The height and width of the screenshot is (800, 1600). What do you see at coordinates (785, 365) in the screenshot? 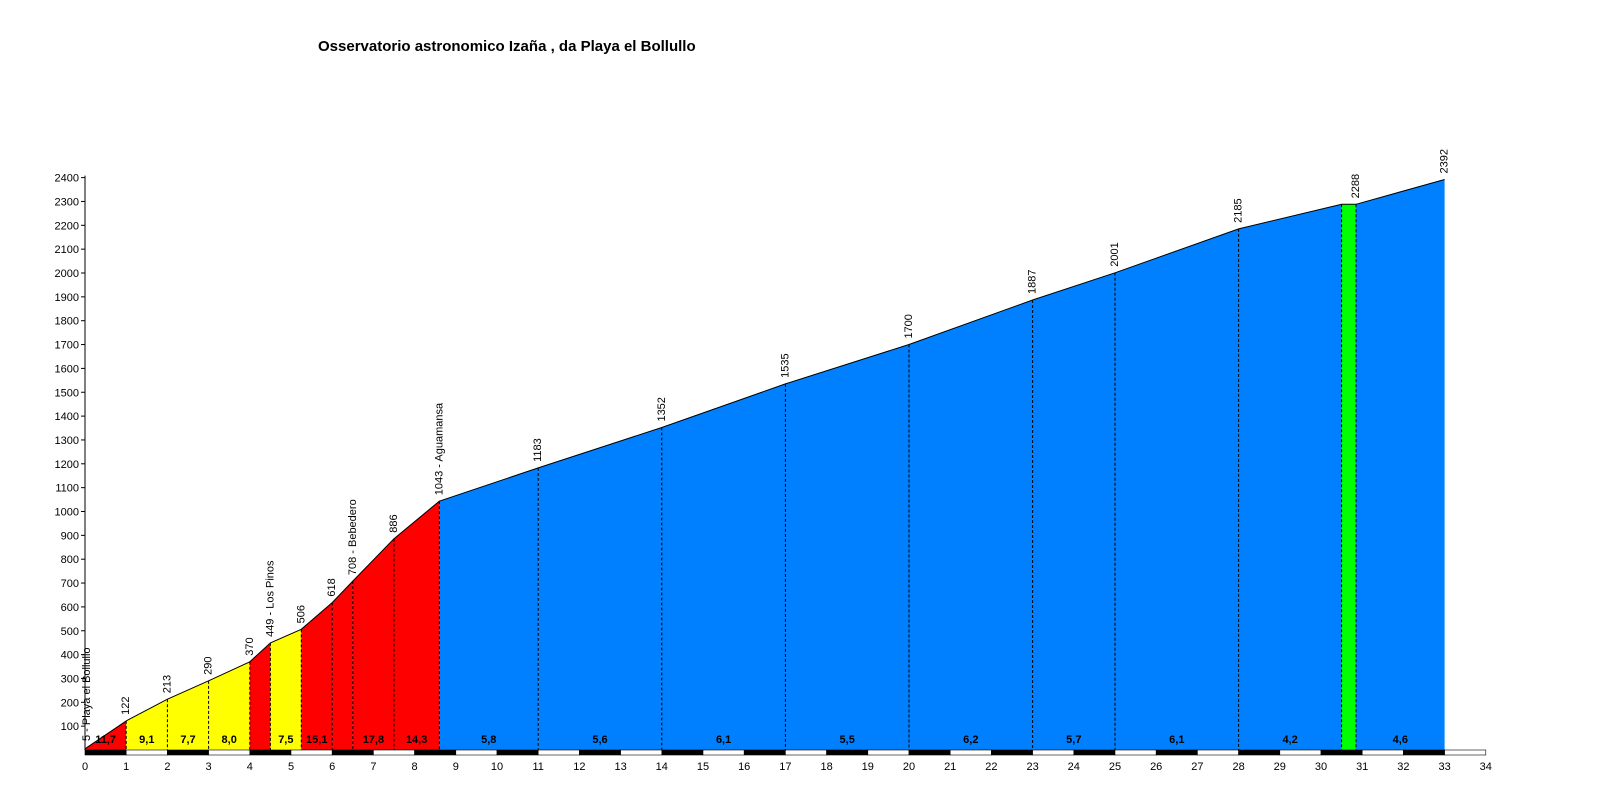
I see `waypoint-label-13: 1535` at bounding box center [785, 365].